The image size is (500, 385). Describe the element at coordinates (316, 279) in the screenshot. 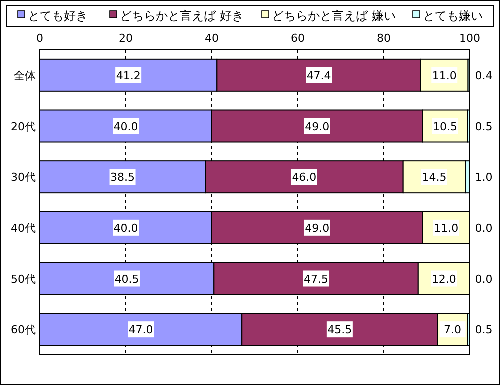

I see `data-label: 47.5` at that location.